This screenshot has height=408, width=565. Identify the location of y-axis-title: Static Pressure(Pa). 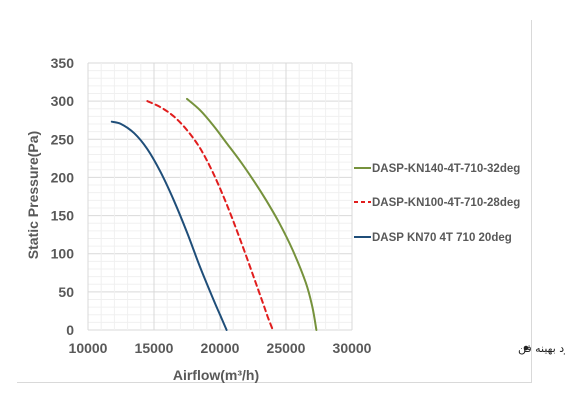
(33, 195).